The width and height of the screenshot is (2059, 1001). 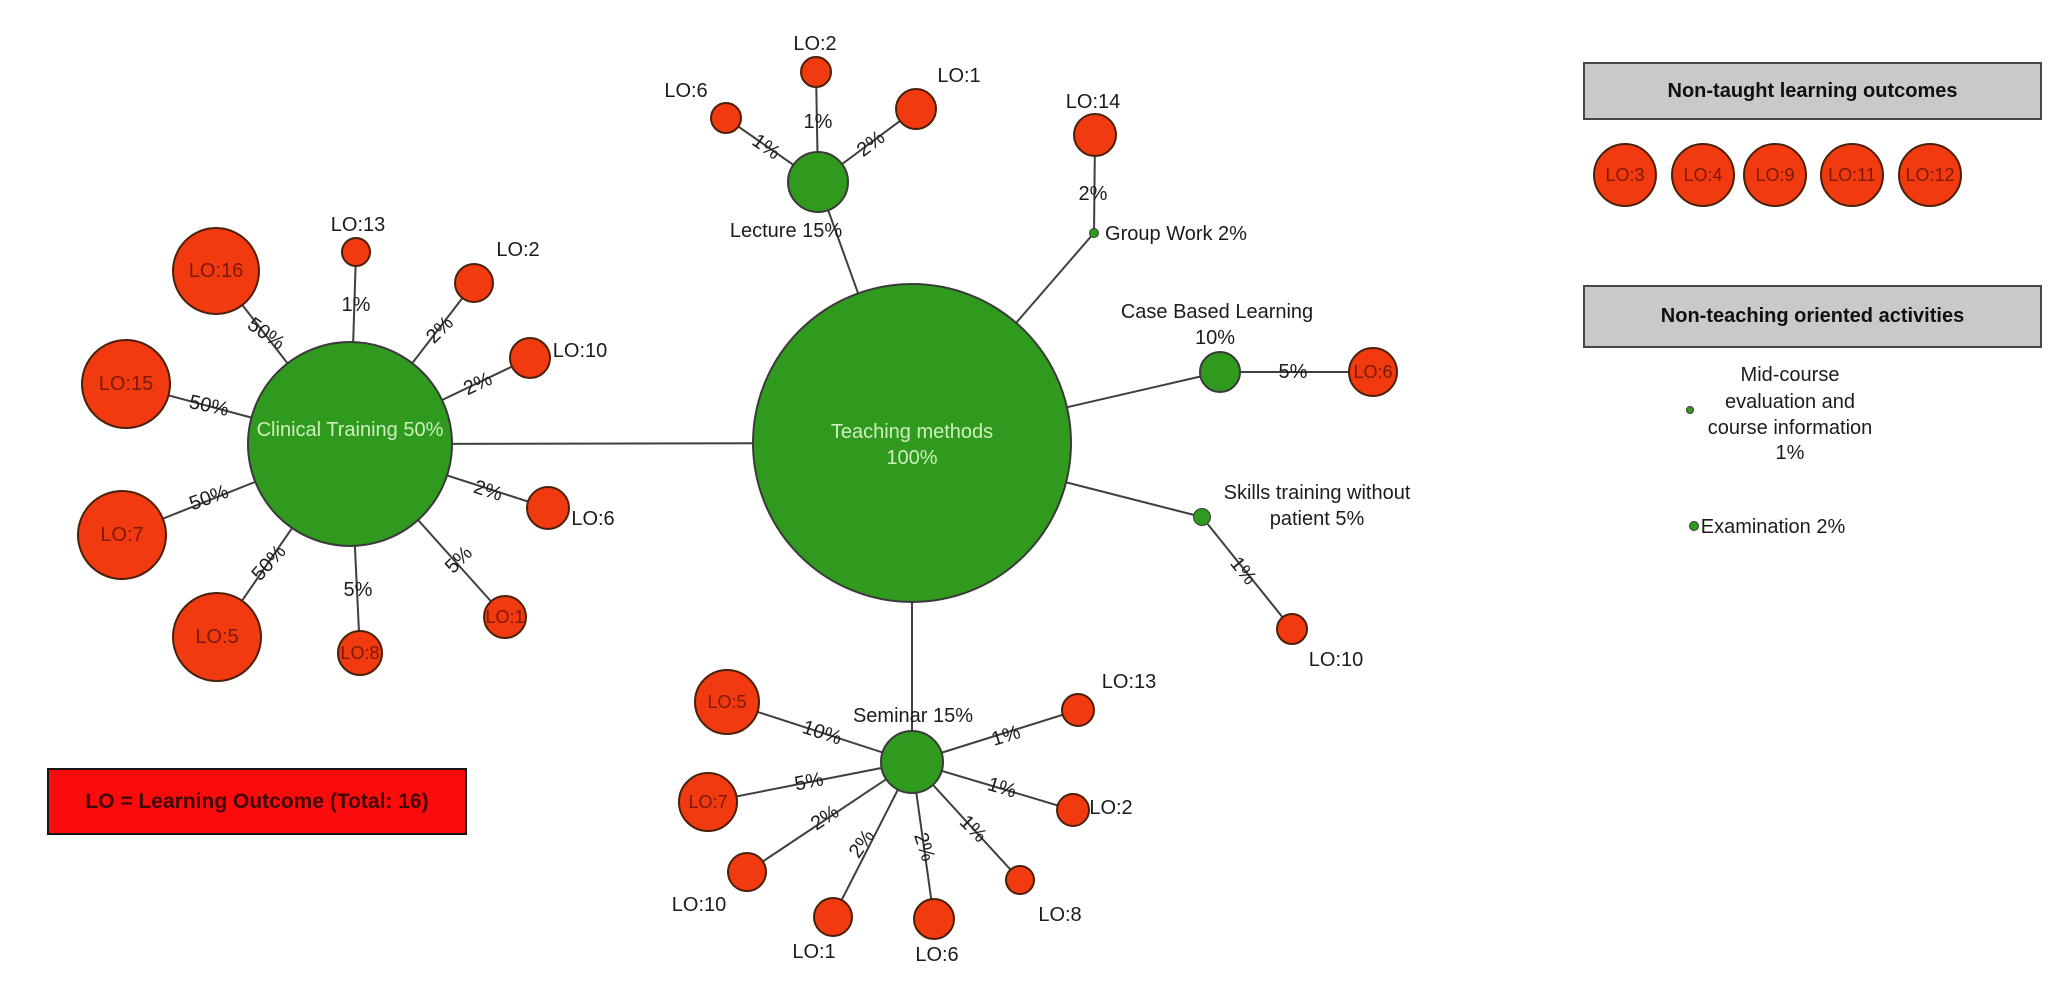 What do you see at coordinates (356, 252) in the screenshot?
I see `node-clinical-lo13` at bounding box center [356, 252].